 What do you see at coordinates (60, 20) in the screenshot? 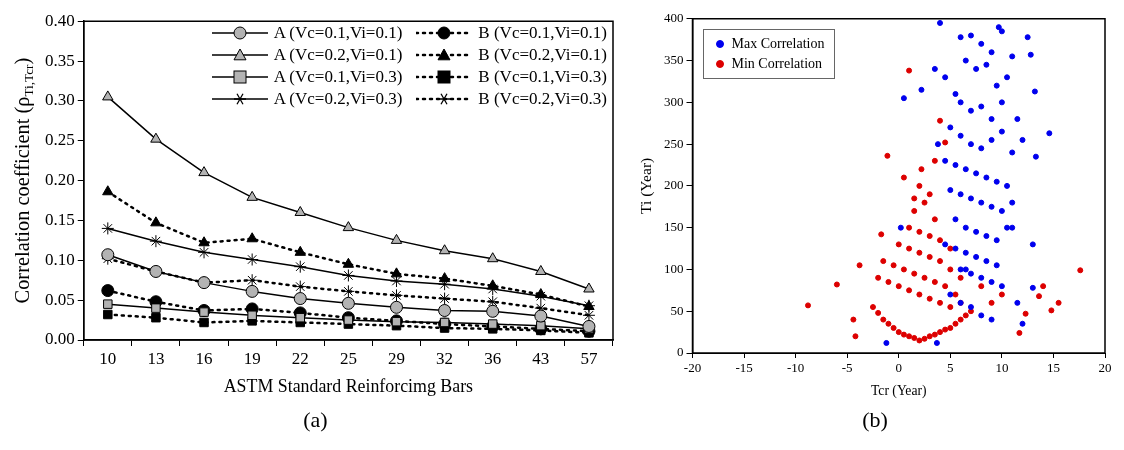
I see `y-tick-label: 0.40` at bounding box center [60, 20].